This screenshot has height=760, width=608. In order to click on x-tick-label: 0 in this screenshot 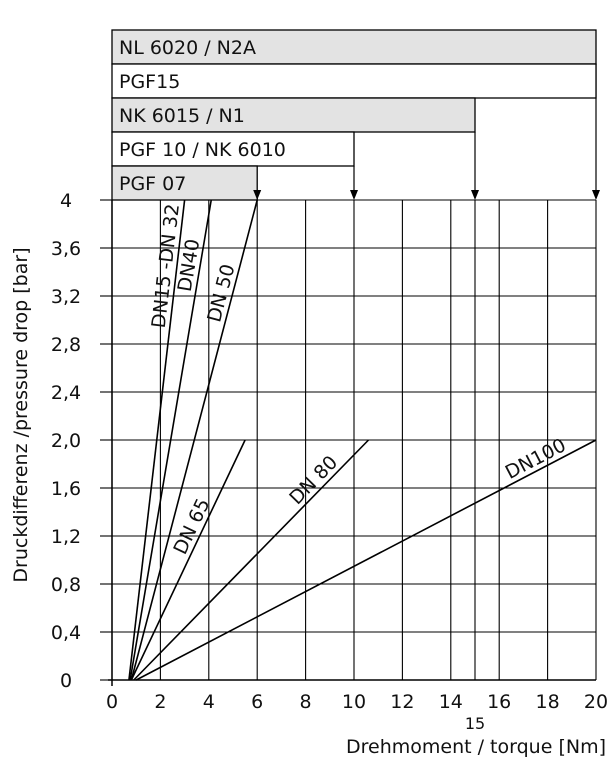, I will do `click(112, 702)`.